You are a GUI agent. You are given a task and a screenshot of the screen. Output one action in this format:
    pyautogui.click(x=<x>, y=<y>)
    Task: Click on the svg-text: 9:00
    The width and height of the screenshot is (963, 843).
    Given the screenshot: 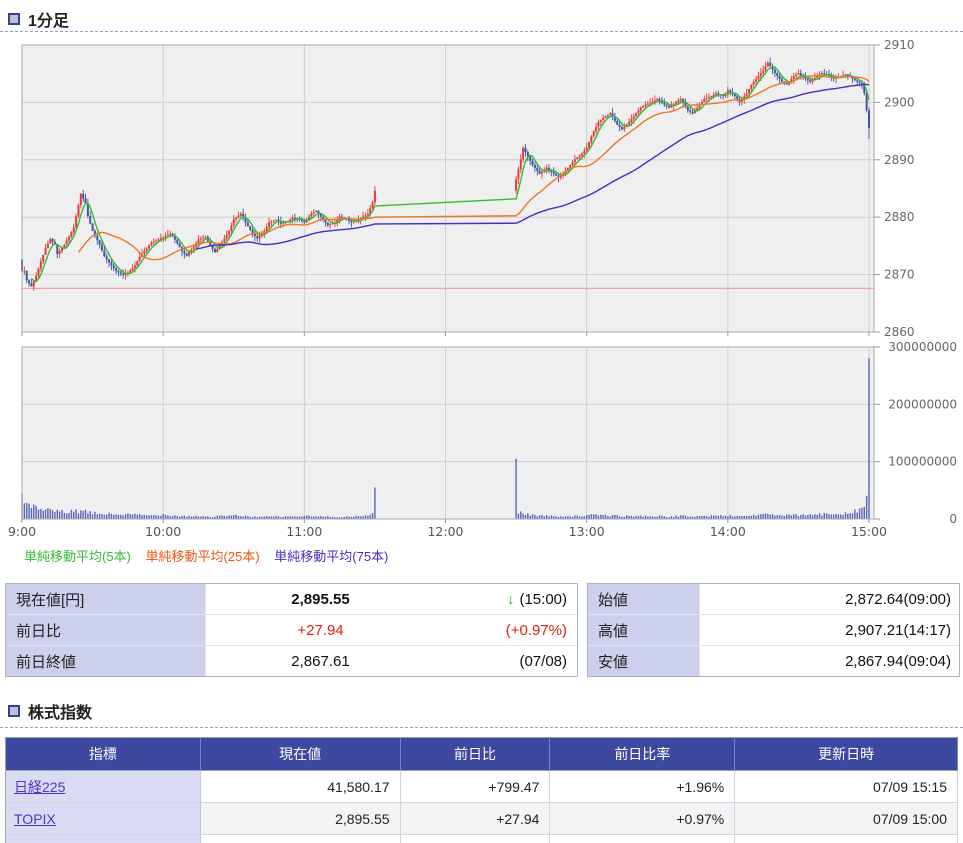 What is the action you would take?
    pyautogui.click(x=22, y=531)
    